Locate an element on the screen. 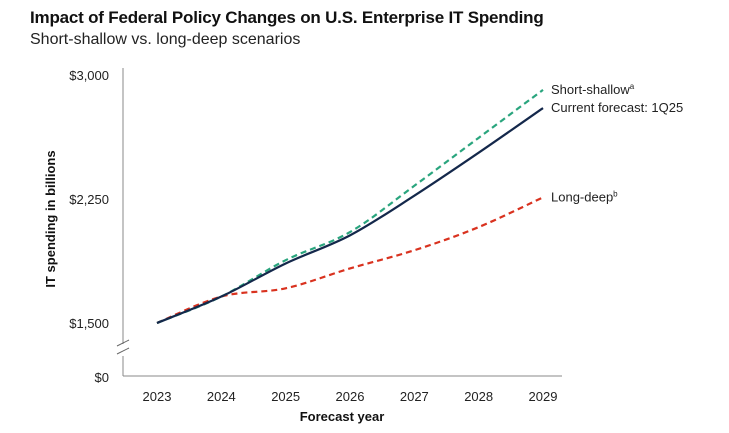  series-label: Short-shallowa is located at coordinates (593, 89).